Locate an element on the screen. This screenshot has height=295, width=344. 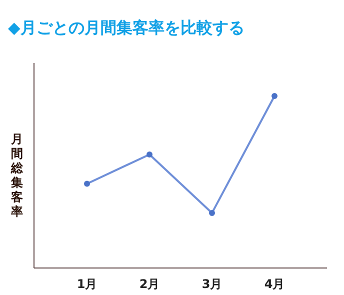
x-tick-label: 4月 is located at coordinates (274, 284).